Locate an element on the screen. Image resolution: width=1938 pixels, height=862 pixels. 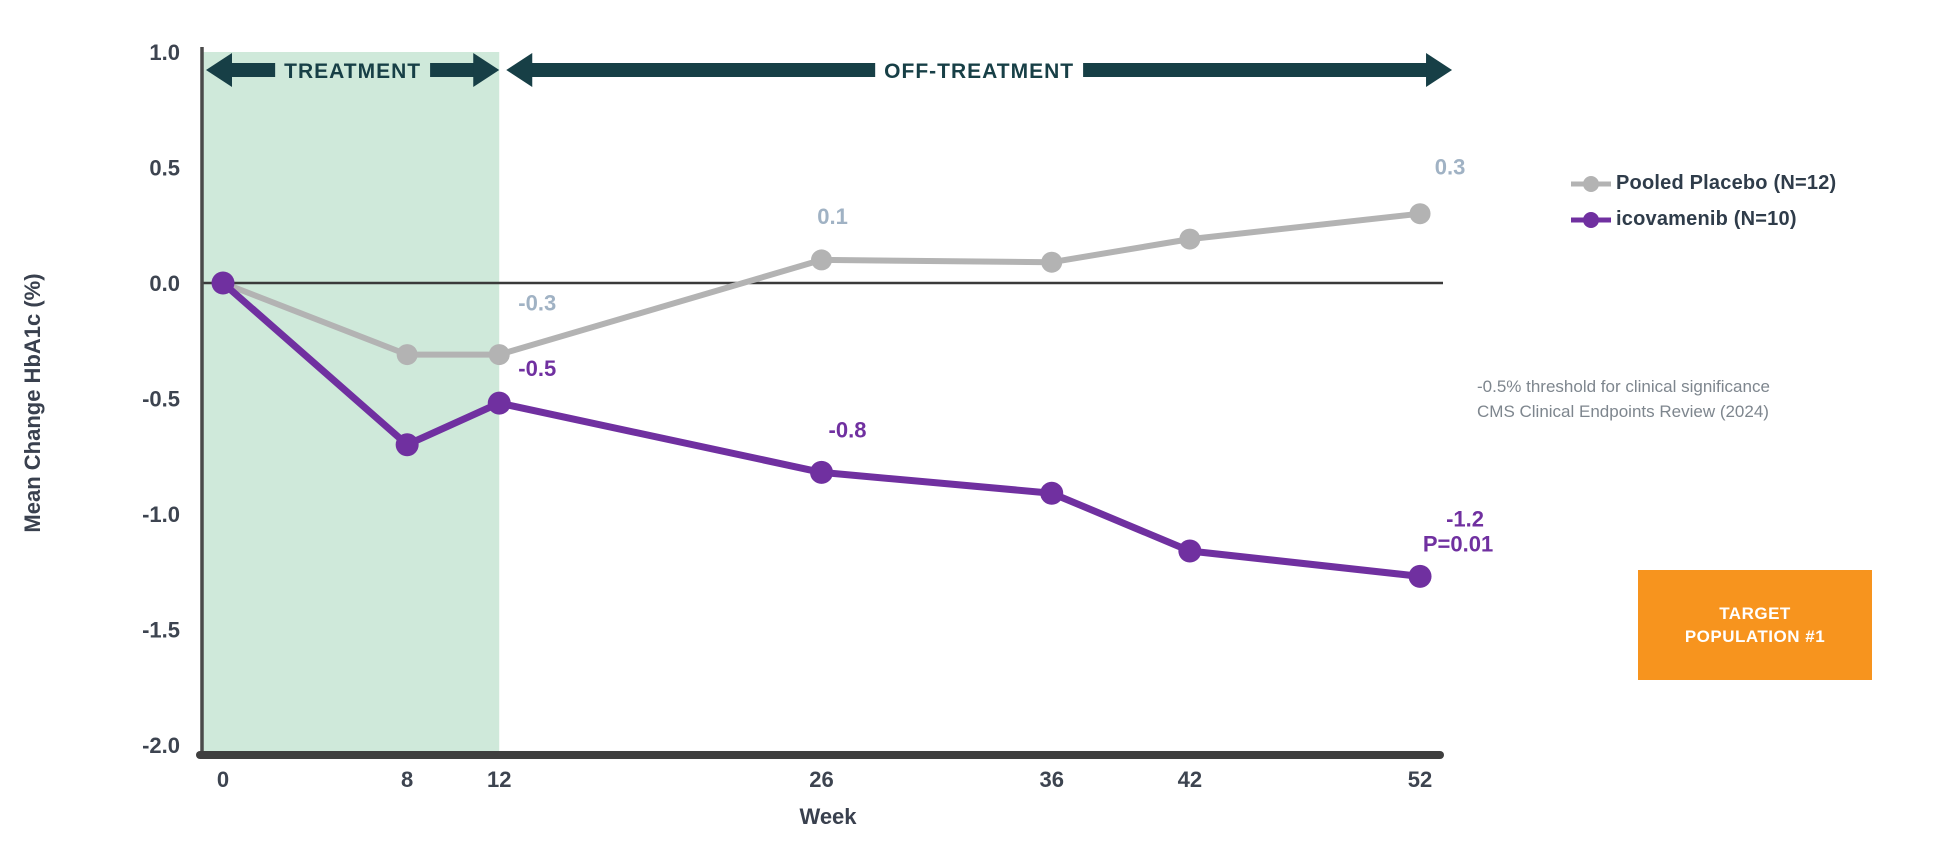
point-label-icovamenib-wk52: P=0.01 is located at coordinates (1458, 543).